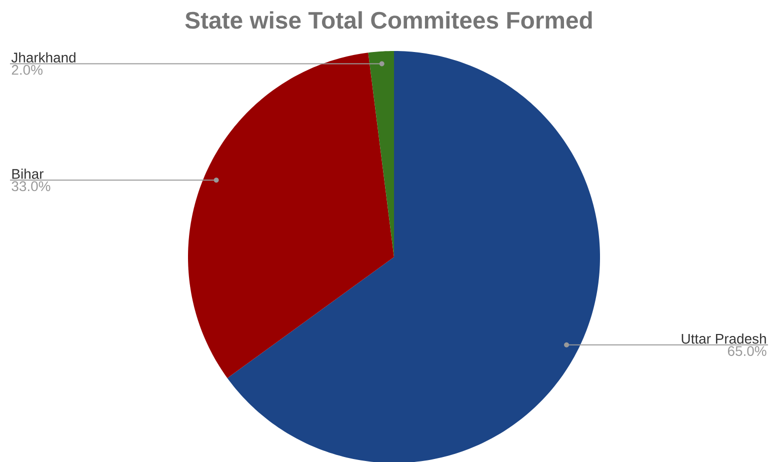  Describe the element at coordinates (388, 20) in the screenshot. I see `chart-title: State wise Total Commitees Formed` at that location.